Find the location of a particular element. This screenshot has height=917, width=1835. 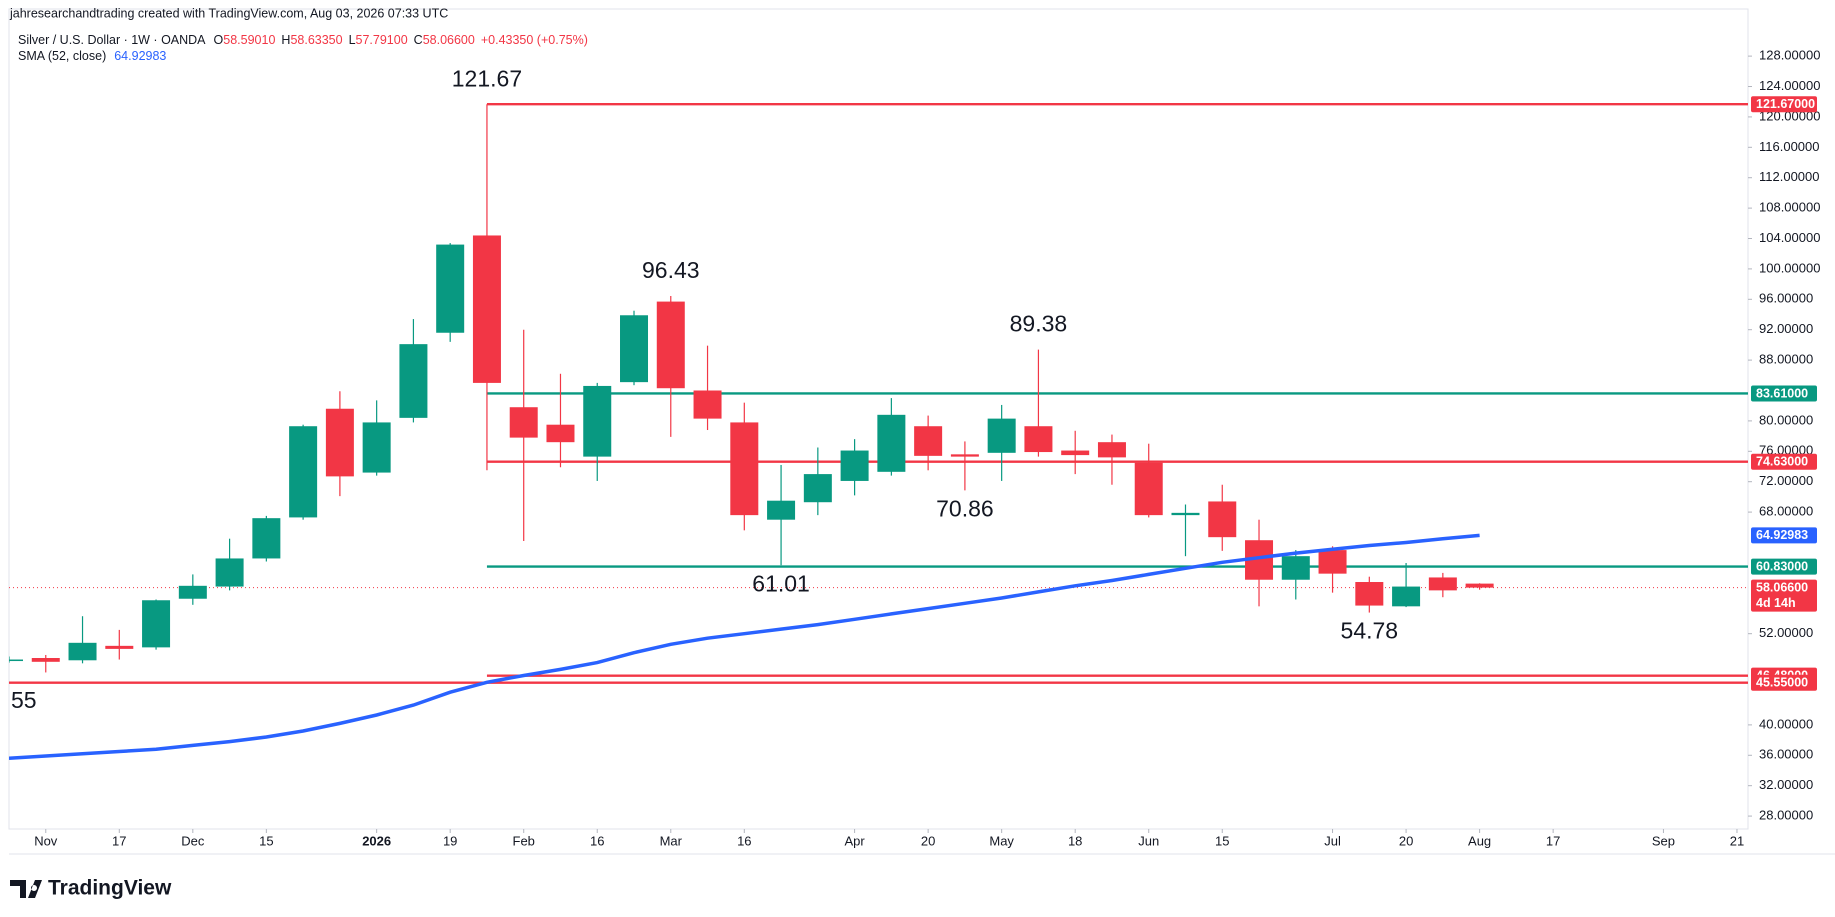

price-tag-label: 121.67000 is located at coordinates (1785, 104).